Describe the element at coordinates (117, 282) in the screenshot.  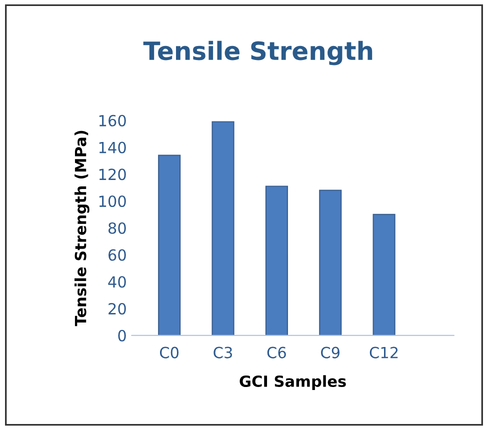
I see `y-tick-label: 40` at that location.